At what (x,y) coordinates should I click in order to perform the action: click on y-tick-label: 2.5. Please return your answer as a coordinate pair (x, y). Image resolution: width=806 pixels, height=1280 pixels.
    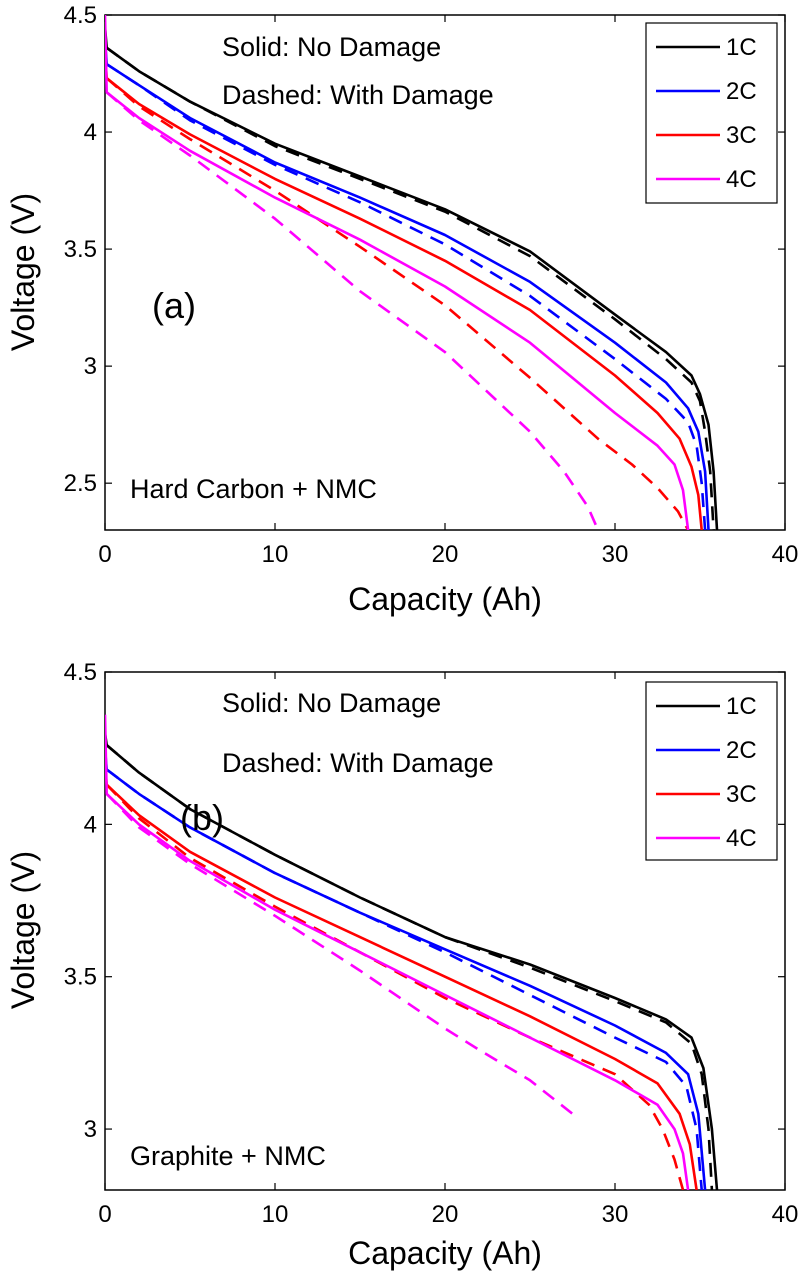
    Looking at the image, I should click on (80, 483).